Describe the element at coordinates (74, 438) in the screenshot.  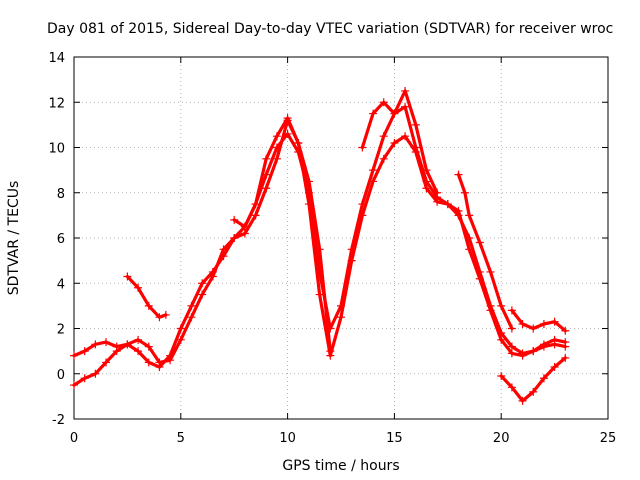
I see `x-tick-label: 0` at that location.